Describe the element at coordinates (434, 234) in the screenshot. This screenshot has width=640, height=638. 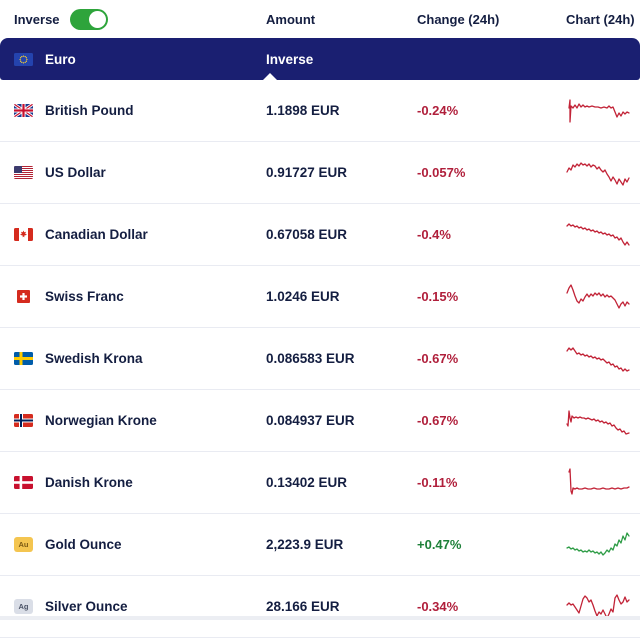
I see `change-value: -0.4%` at that location.